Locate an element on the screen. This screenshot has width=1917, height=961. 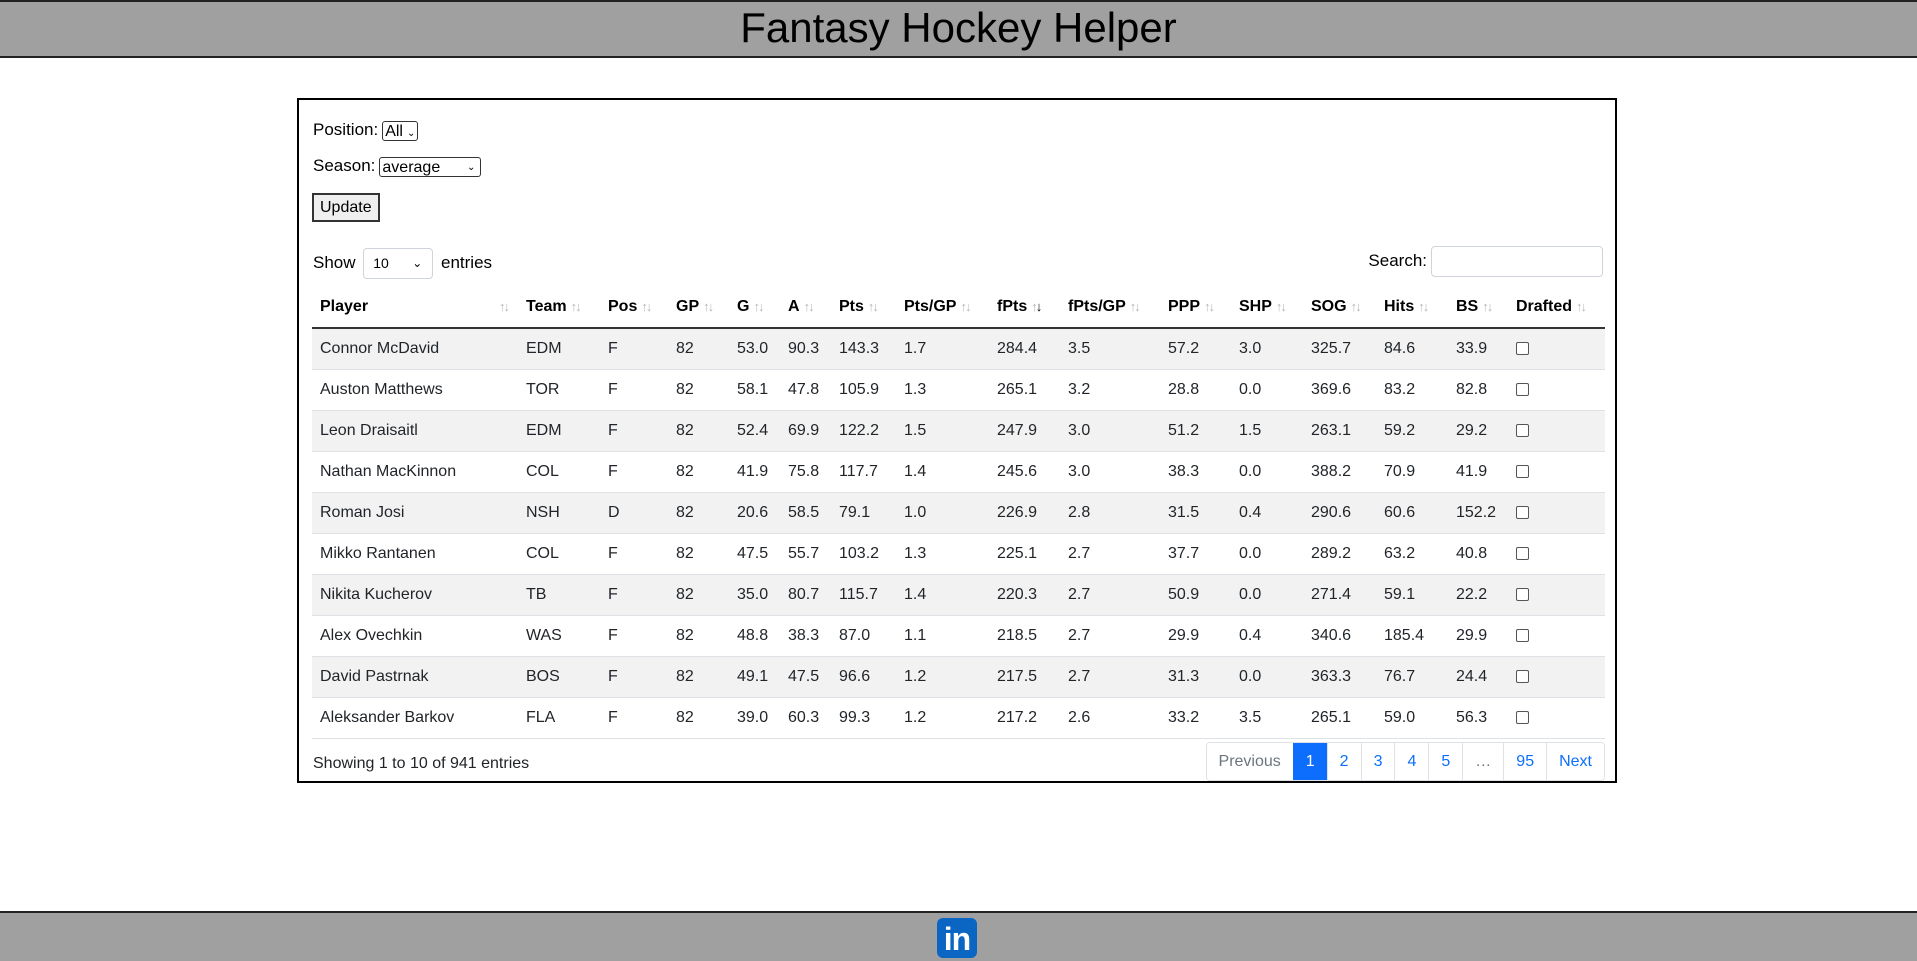
column-header-label: A is located at coordinates (794, 306).